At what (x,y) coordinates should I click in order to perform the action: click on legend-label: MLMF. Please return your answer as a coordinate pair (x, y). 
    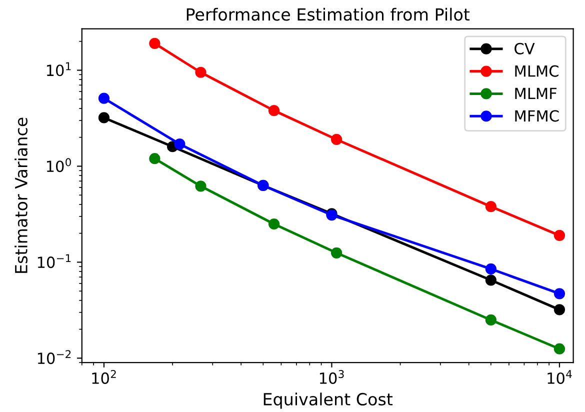
    Looking at the image, I should click on (536, 94).